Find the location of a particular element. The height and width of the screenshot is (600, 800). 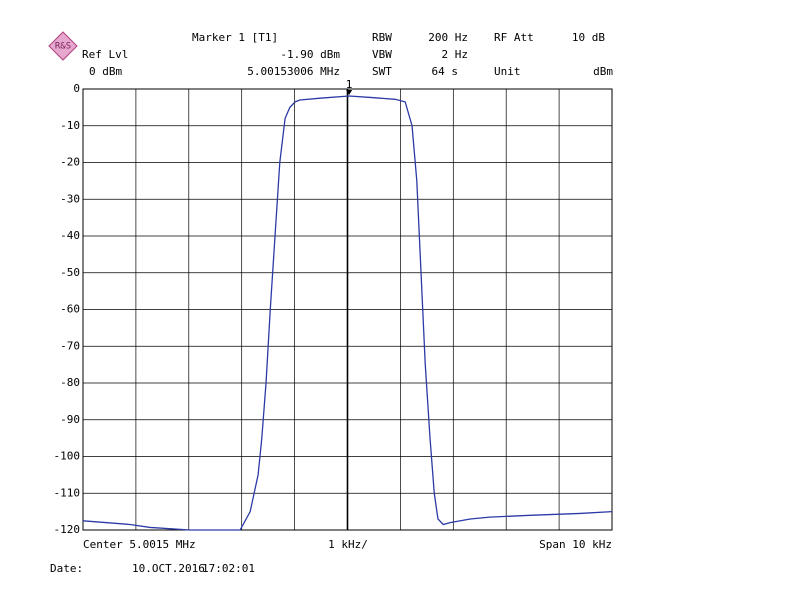

time: 17:02:01 is located at coordinates (228, 568).